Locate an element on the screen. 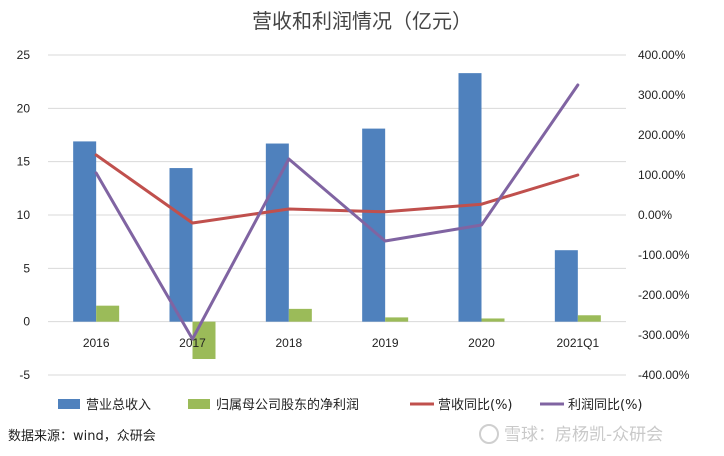  watermark-text: 雪球：房杨凯-众研会 is located at coordinates (583, 435).